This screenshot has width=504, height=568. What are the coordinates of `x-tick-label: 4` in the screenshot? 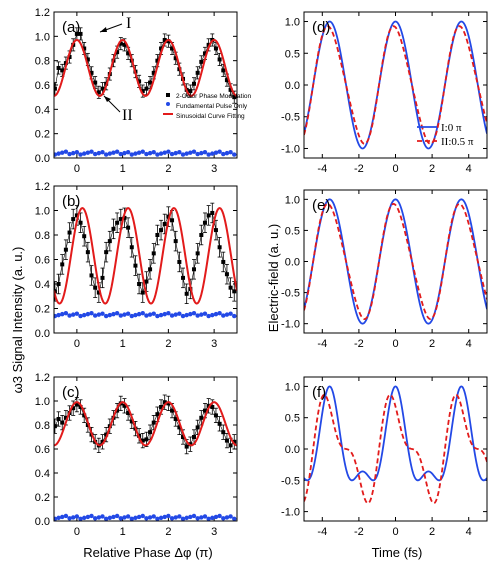 It's located at (469, 532).